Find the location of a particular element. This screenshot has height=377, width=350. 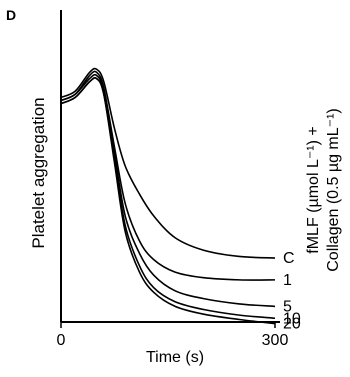

series-label-C: C is located at coordinates (289, 258).